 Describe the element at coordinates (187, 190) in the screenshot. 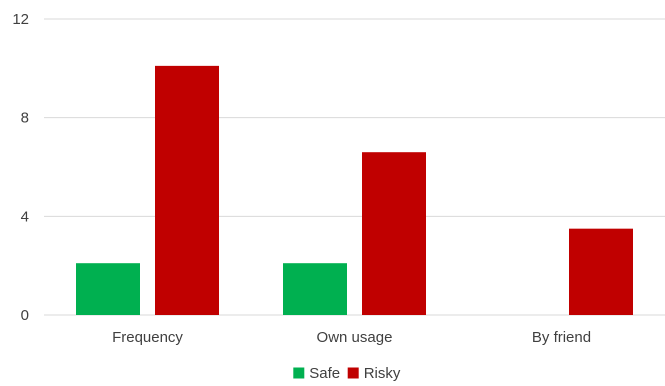

I see `bar-risky-frequency` at that location.